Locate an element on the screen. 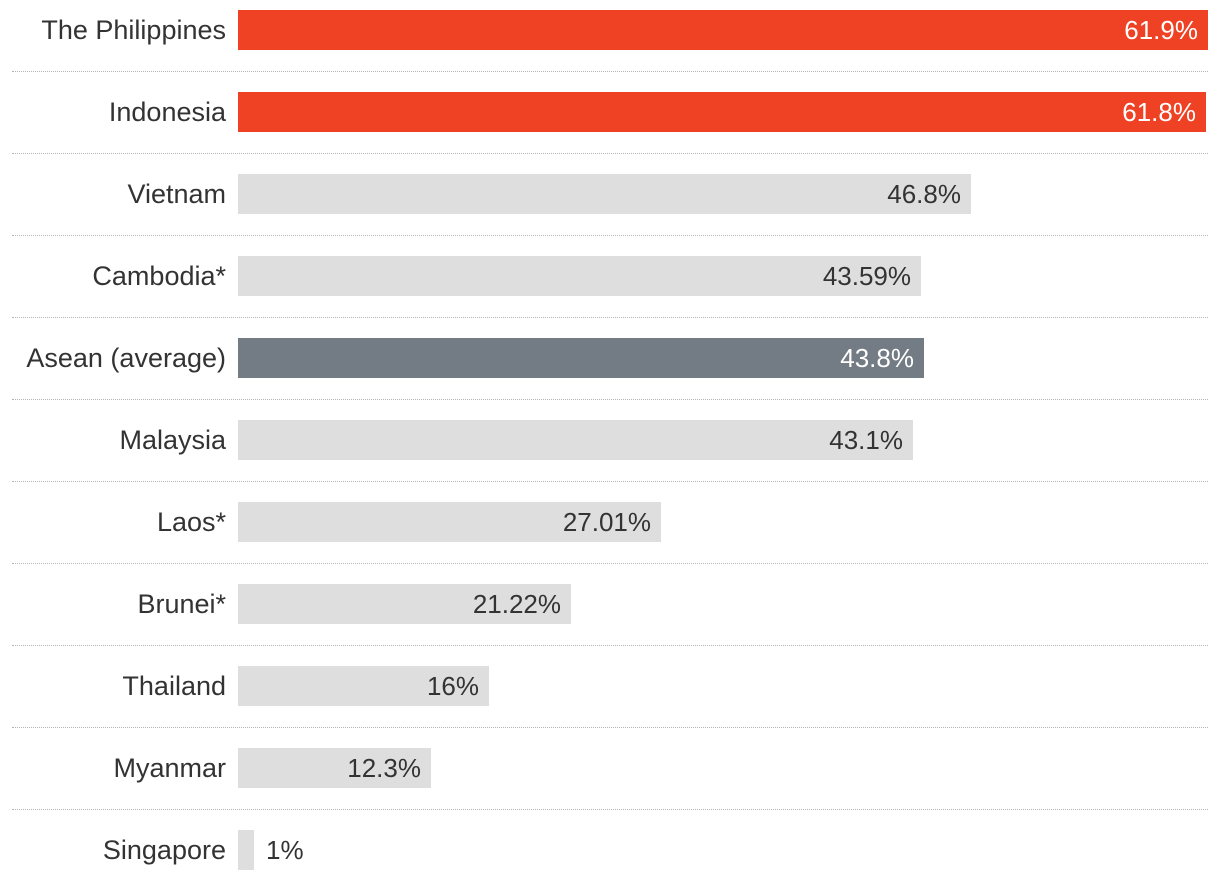  value-label: 46.8% is located at coordinates (924, 194).